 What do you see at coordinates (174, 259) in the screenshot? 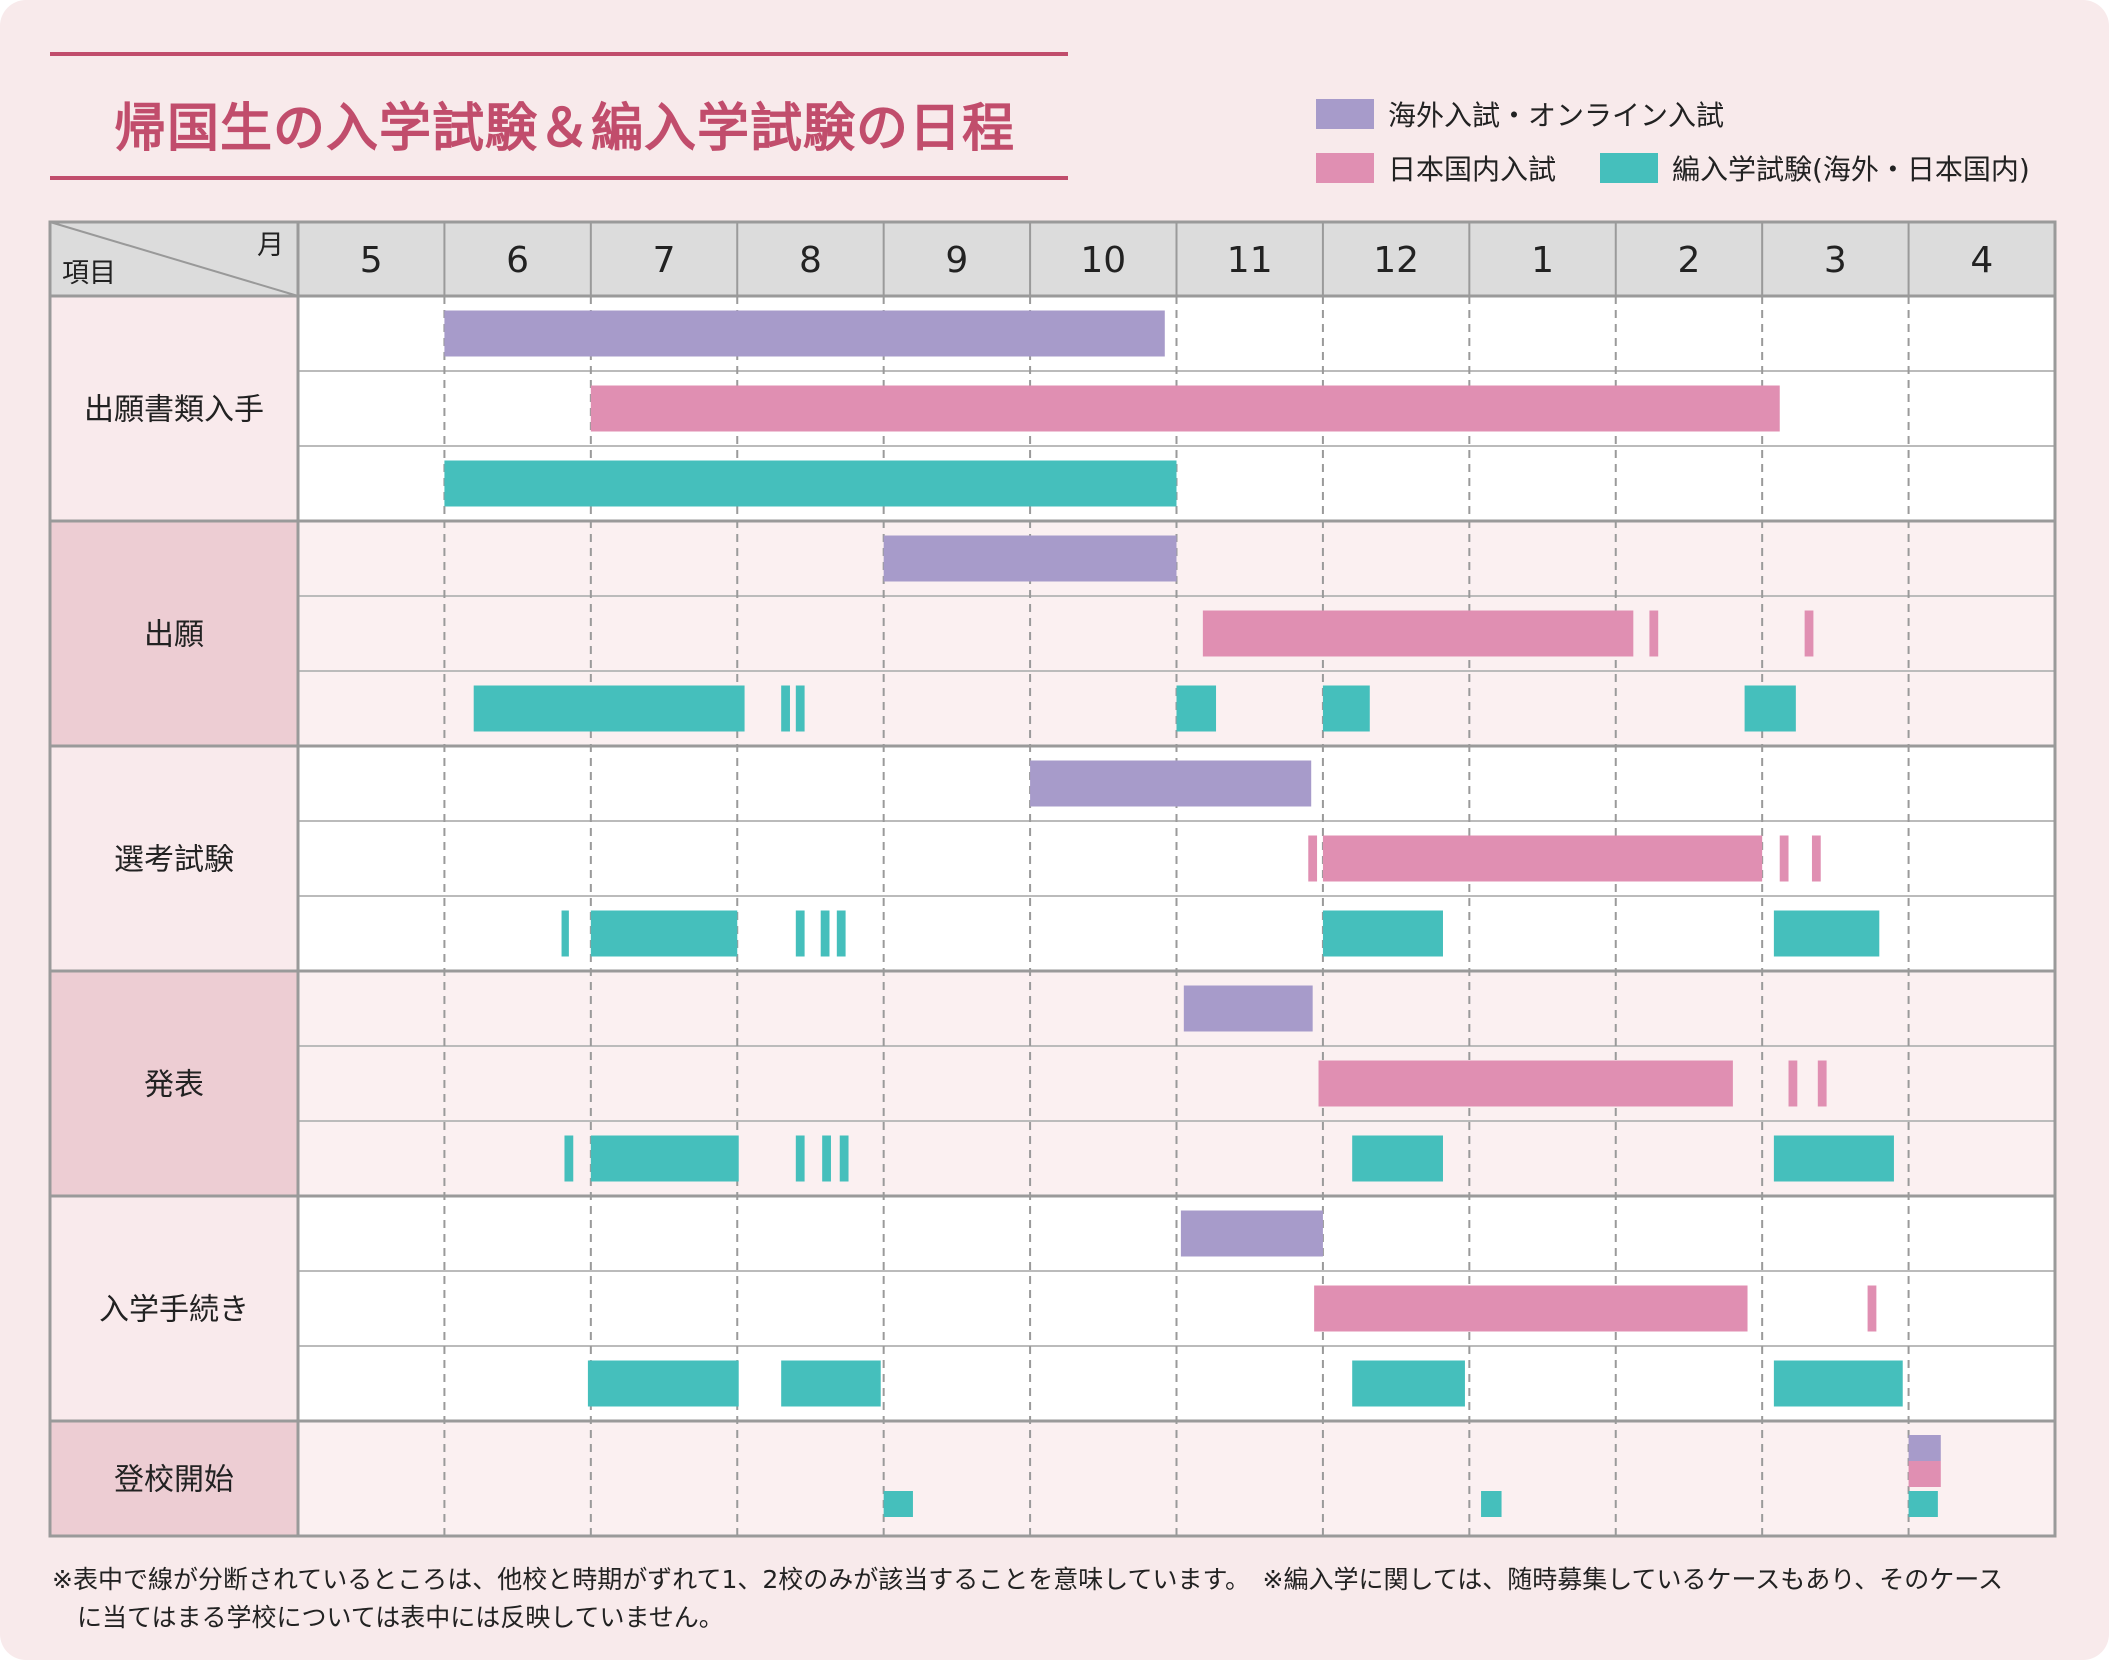
I see `corner-diagonal` at bounding box center [174, 259].